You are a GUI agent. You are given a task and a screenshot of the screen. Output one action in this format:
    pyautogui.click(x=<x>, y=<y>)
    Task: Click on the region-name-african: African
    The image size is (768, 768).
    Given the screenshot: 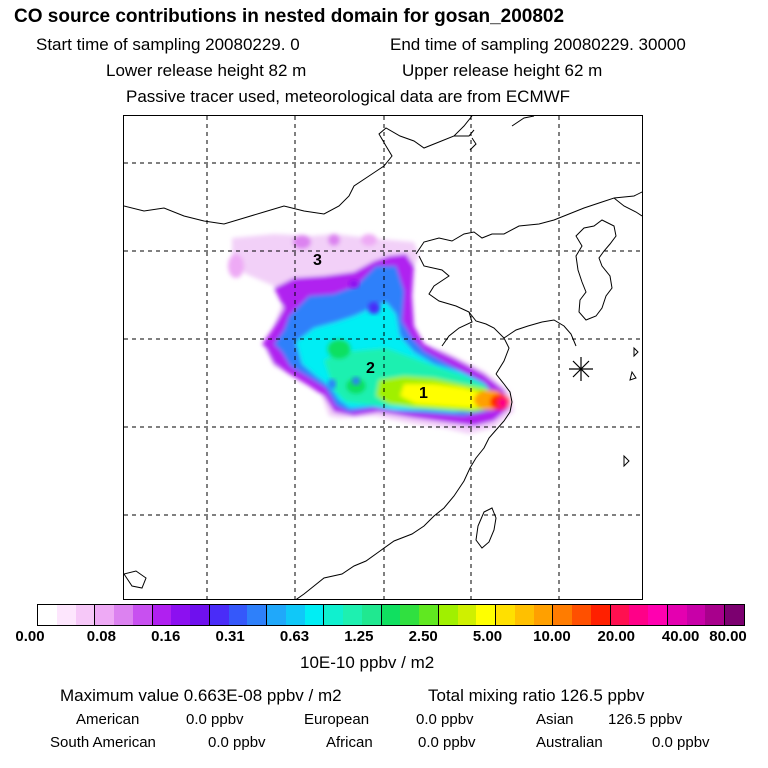 What is the action you would take?
    pyautogui.click(x=349, y=742)
    